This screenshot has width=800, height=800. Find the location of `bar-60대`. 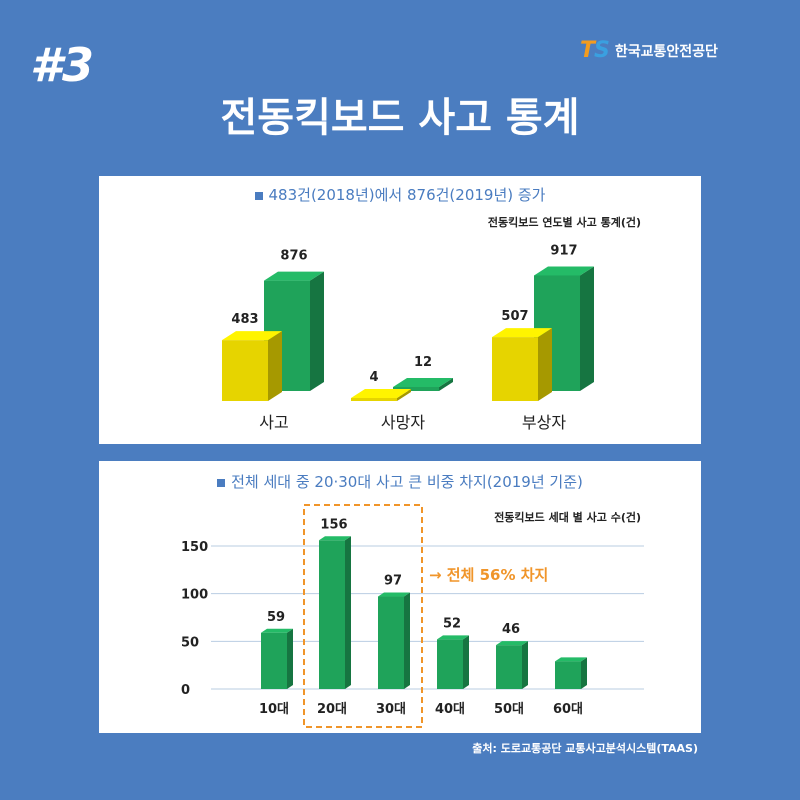

bar-60대 is located at coordinates (571, 673).